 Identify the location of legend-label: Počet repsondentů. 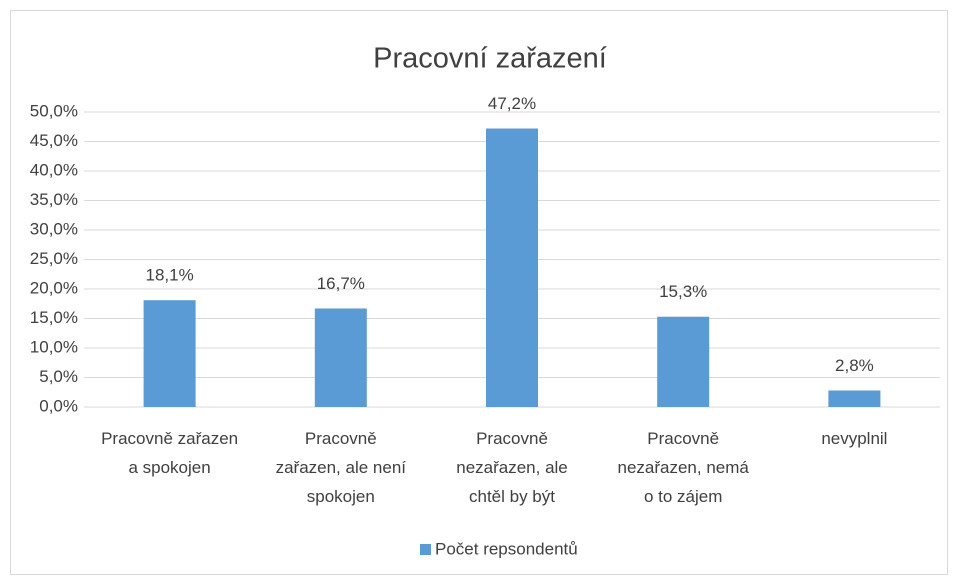
(506, 548).